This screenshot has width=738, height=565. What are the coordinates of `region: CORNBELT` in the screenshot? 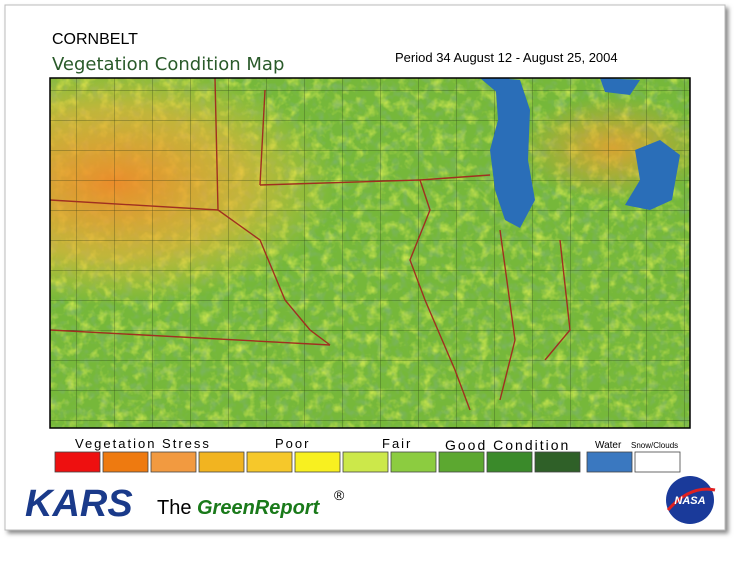 It's located at (95, 39).